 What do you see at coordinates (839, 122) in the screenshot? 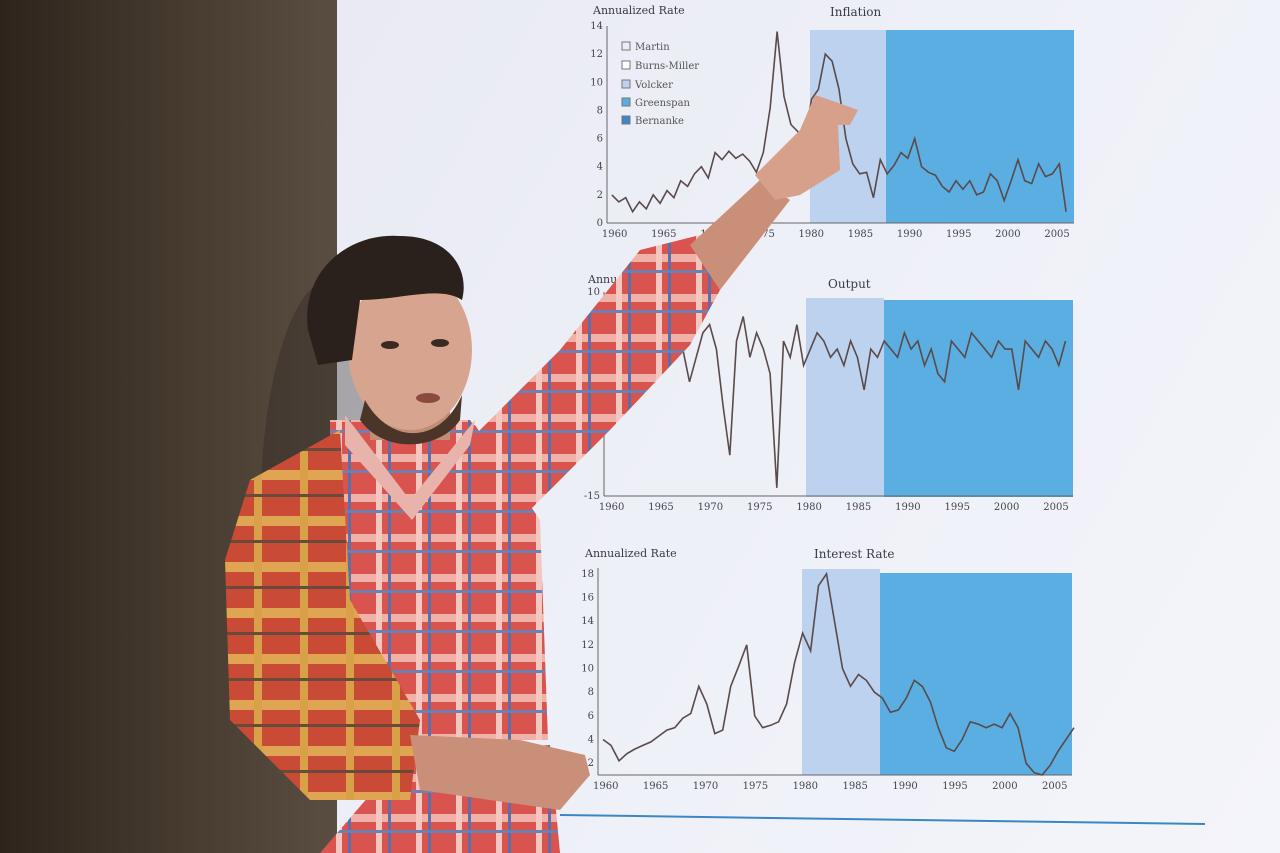
I see `inflation-series-line` at bounding box center [839, 122].